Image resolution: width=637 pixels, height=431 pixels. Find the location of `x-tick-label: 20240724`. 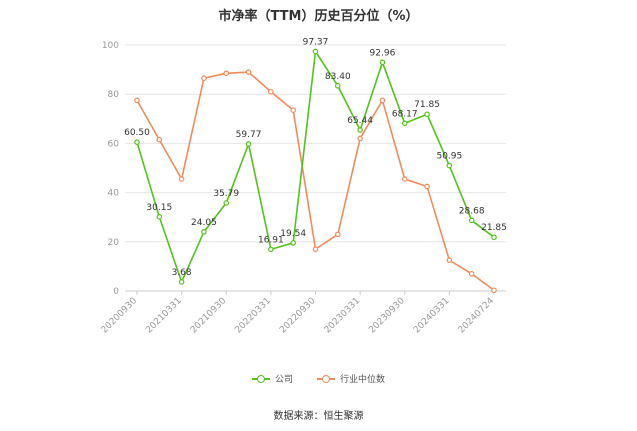

x-tick-label: 20240724 is located at coordinates (477, 316).